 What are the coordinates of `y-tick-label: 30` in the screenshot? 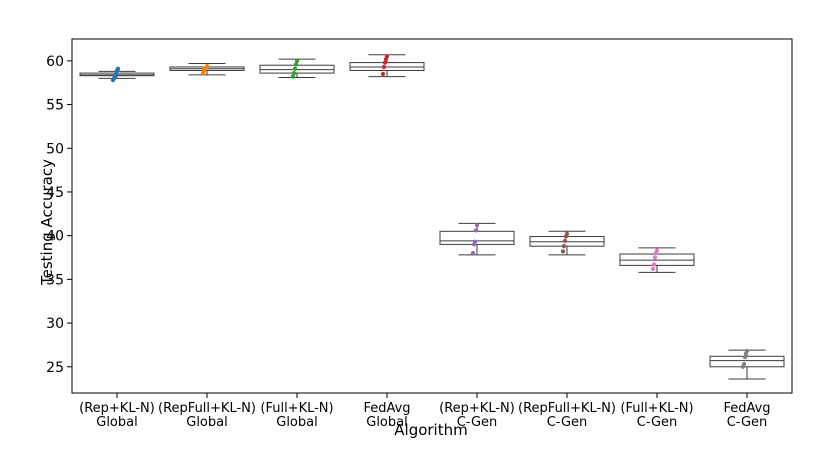 It's located at (55, 324).